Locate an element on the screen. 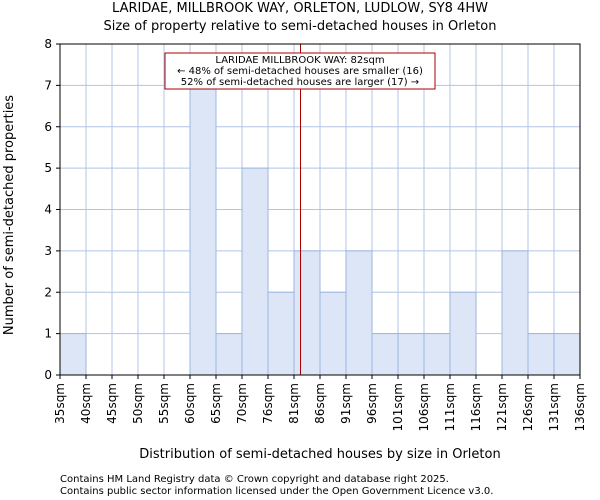 The width and height of the screenshot is (600, 500). bar-126sqm is located at coordinates (541, 354).